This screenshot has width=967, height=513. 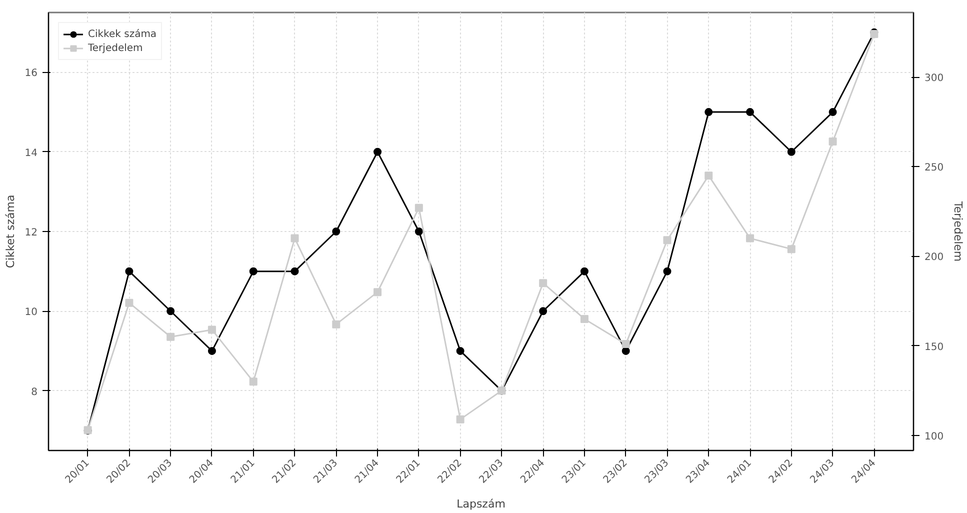 What do you see at coordinates (10, 231) in the screenshot?
I see `y-axis-title: Cikket száma` at bounding box center [10, 231].